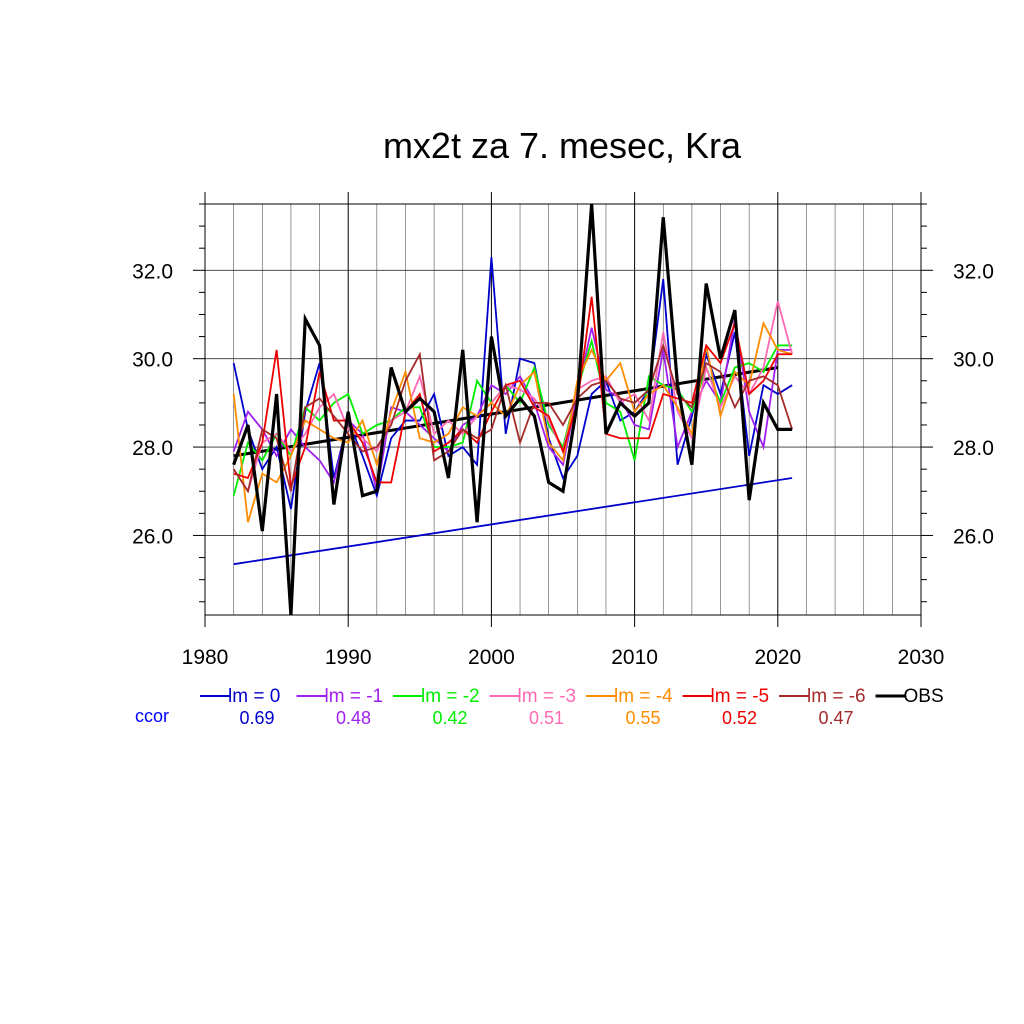 Image resolution: width=1024 pixels, height=1024 pixels. What do you see at coordinates (777, 657) in the screenshot?
I see `x-tick-label: 2020` at bounding box center [777, 657].